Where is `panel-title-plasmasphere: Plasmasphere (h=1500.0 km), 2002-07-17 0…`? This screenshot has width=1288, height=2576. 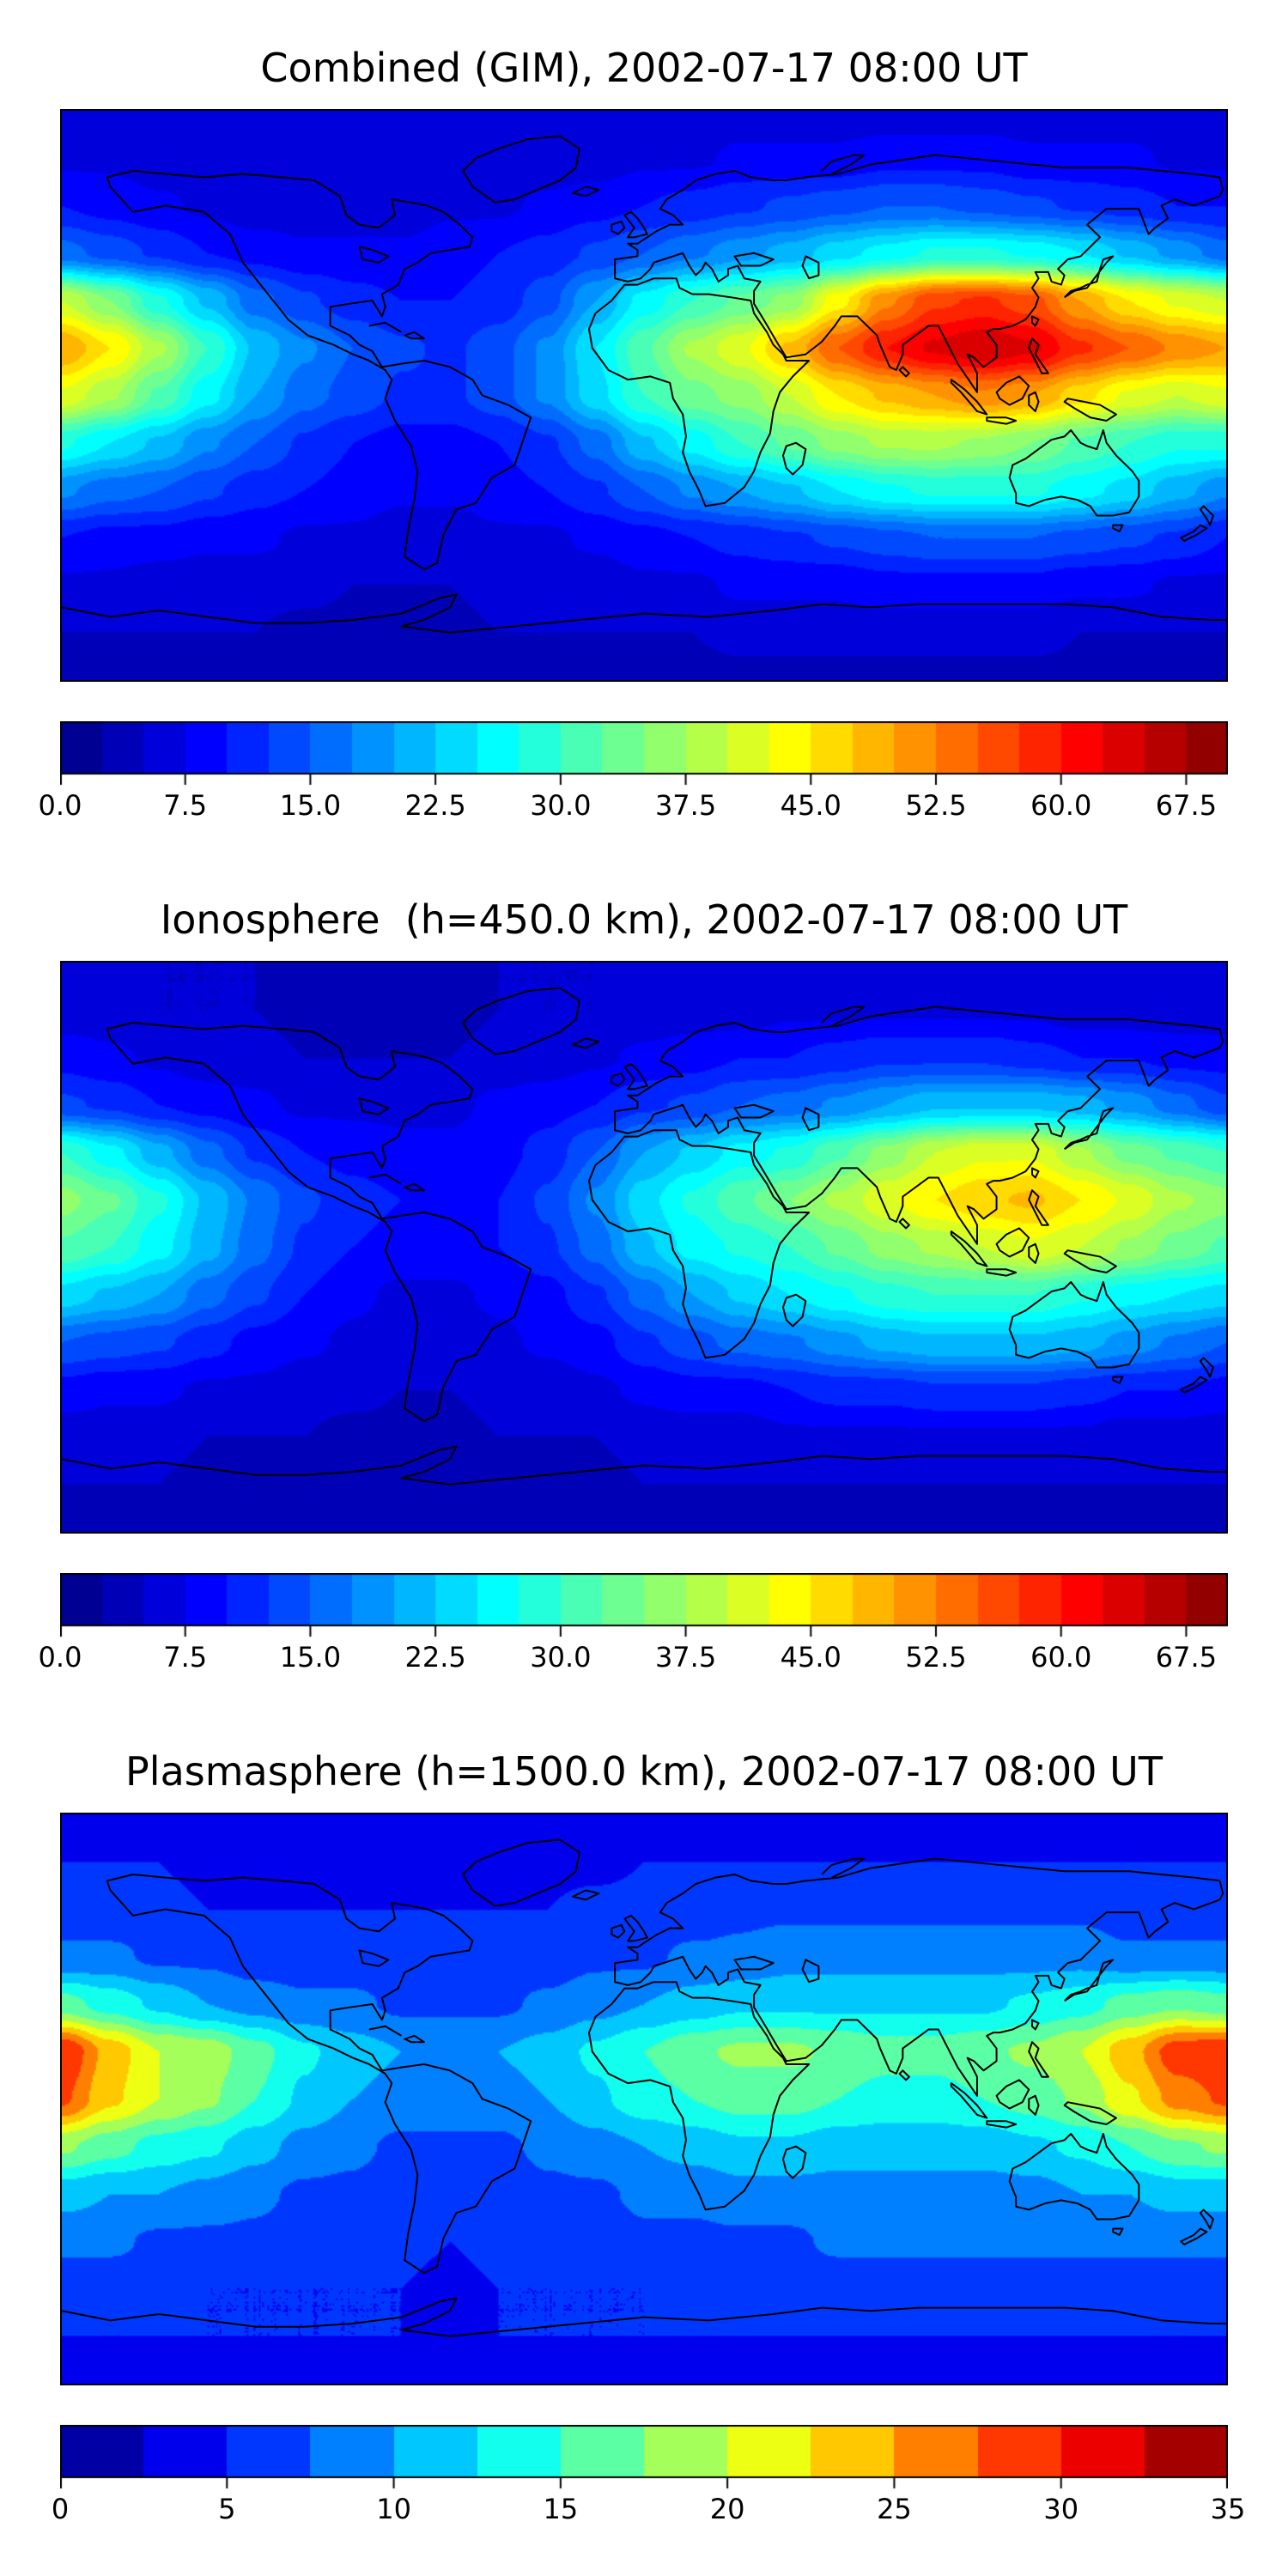 panel-title-plasmasphere: Plasmasphere (h=1500.0 km), 2002-07-17 0… is located at coordinates (644, 1771).